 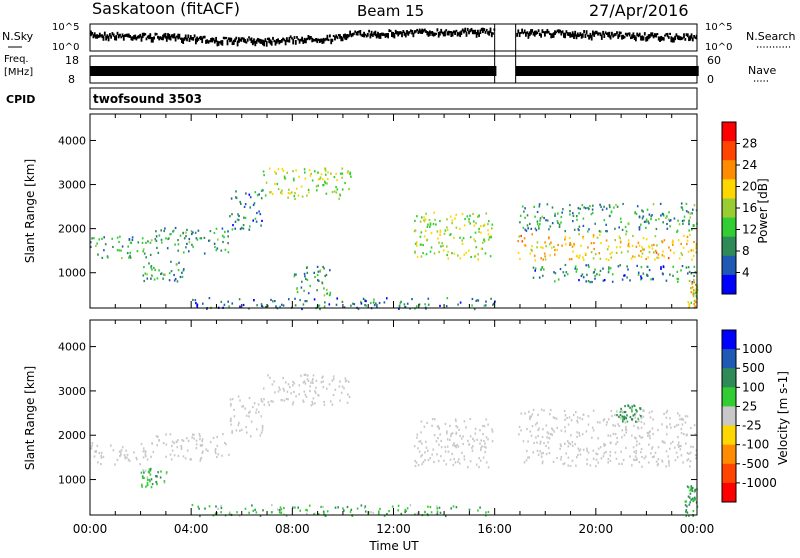 I want to click on y-tick-label: 2000, so click(x=72, y=229).